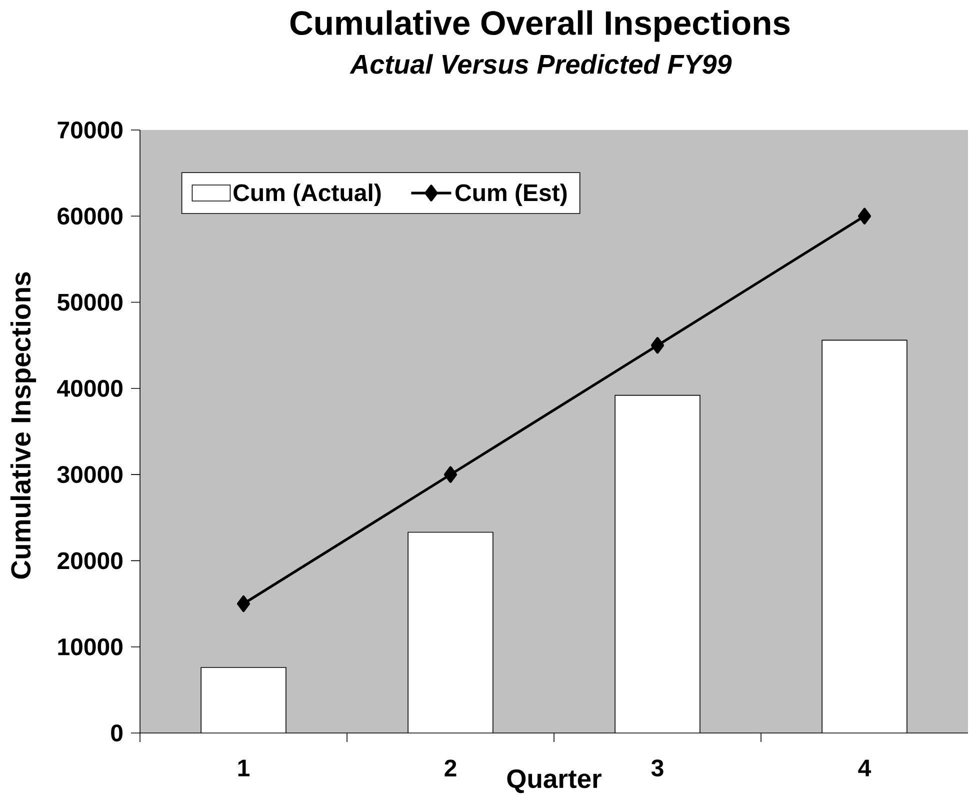 The height and width of the screenshot is (795, 970). I want to click on chart-title: Cumulative Overall Inspections, so click(540, 26).